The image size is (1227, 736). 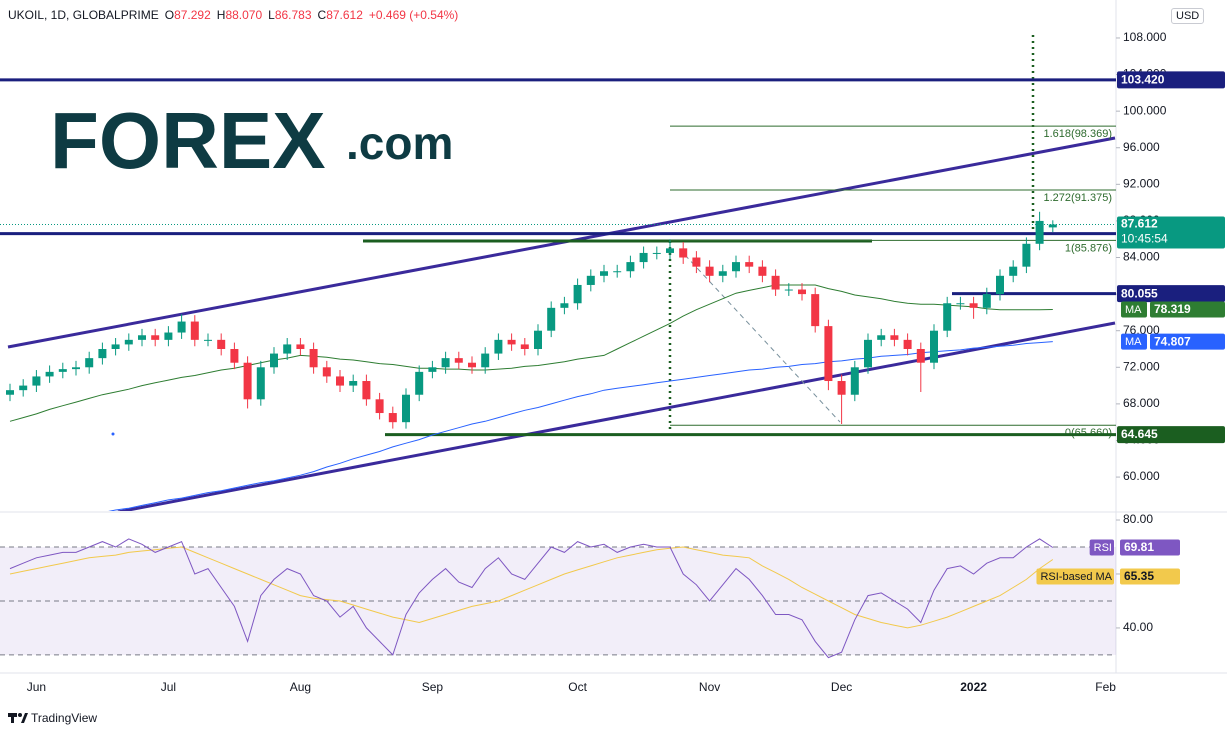 I want to click on fib-label: 1.618(98.369), so click(x=1078, y=134).